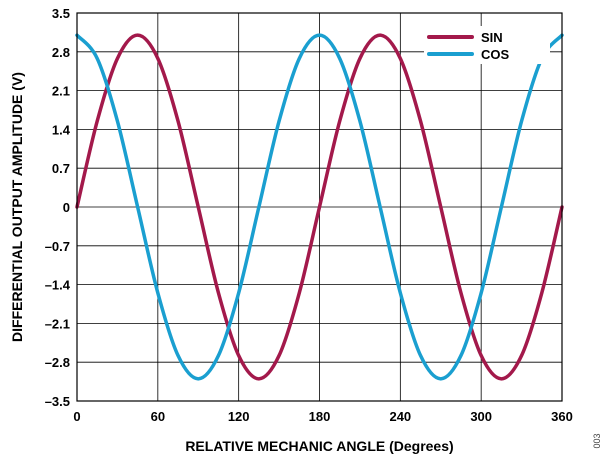 This screenshot has width=605, height=464. I want to click on y-tick-label: –1.4, so click(58, 285).